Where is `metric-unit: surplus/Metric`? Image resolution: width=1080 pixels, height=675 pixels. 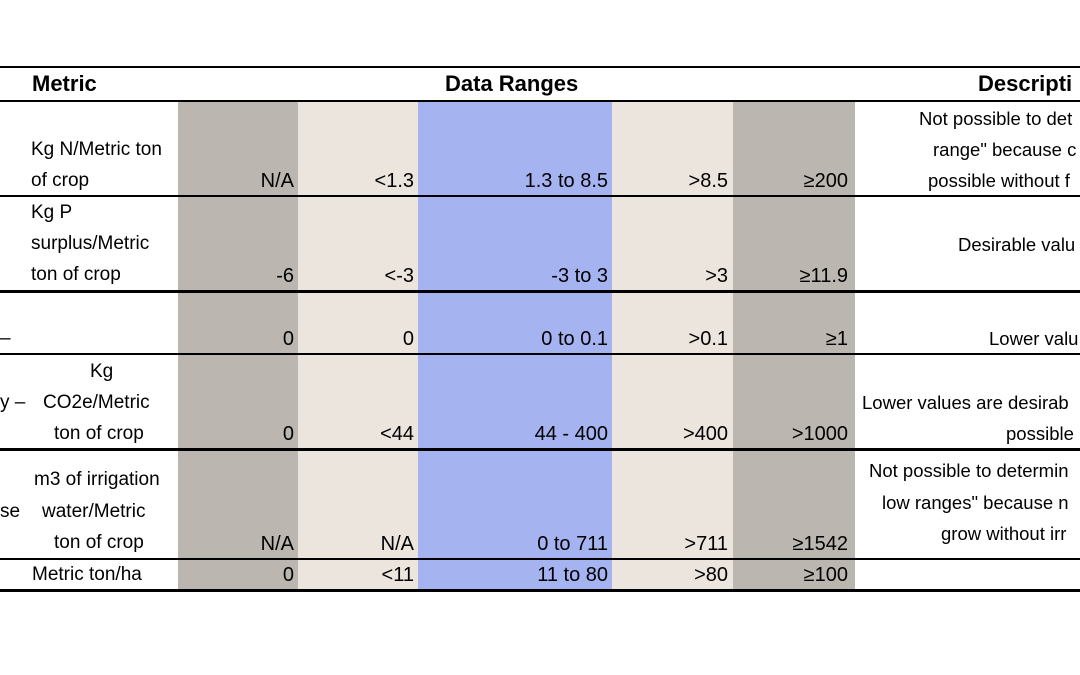 metric-unit: surplus/Metric is located at coordinates (90, 243).